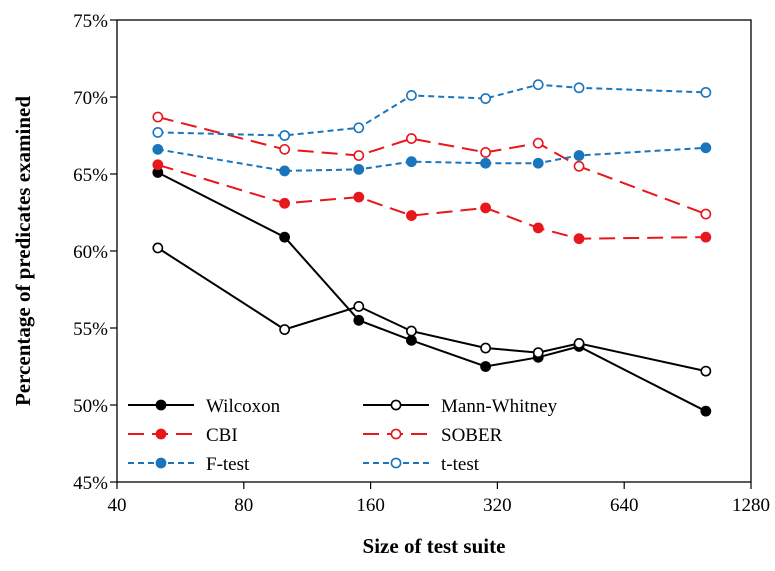 The height and width of the screenshot is (571, 775). Describe the element at coordinates (370, 505) in the screenshot. I see `x-tick-label: 160` at that location.